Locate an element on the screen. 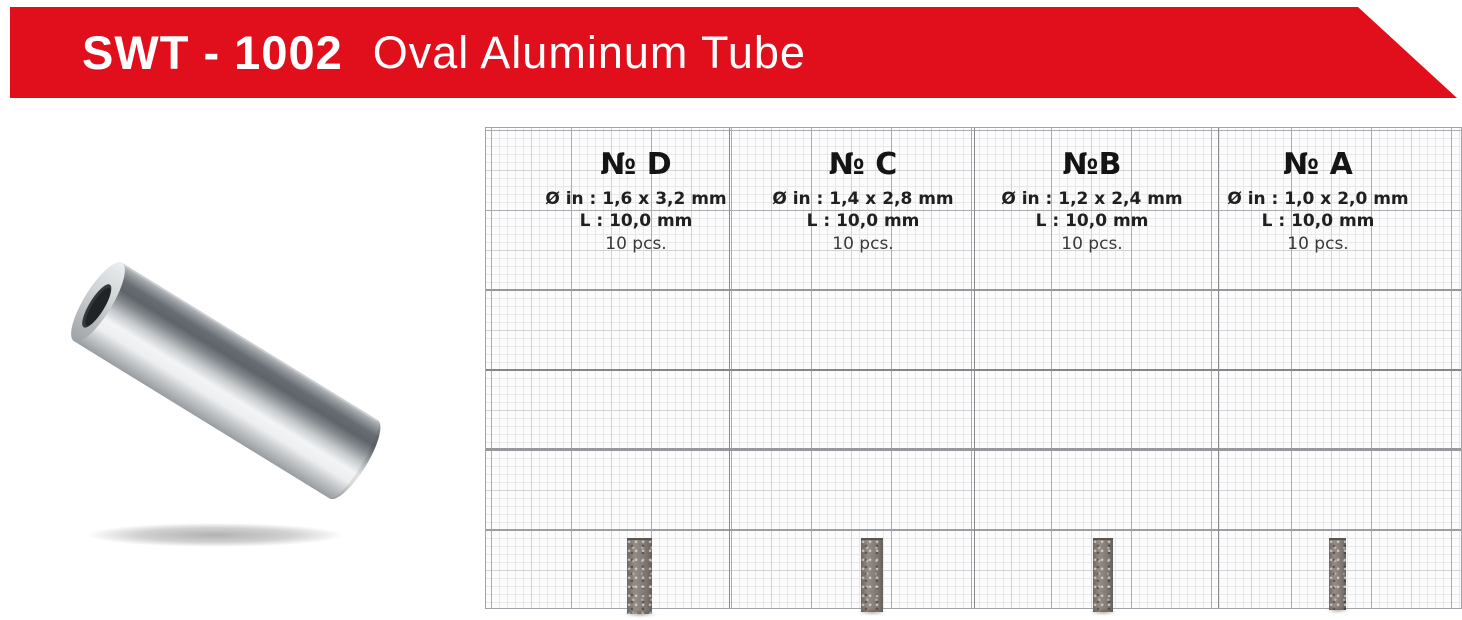  tube-thumbnail-c is located at coordinates (872, 575).